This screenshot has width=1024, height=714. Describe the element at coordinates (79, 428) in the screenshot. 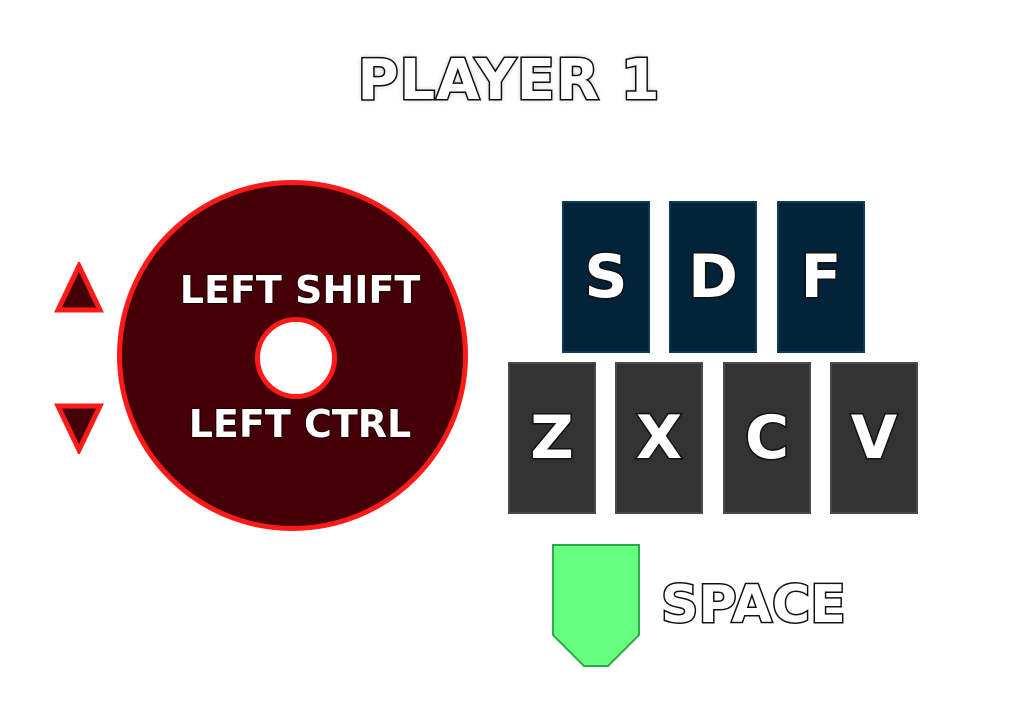

I see `triangle-down-icon` at that location.